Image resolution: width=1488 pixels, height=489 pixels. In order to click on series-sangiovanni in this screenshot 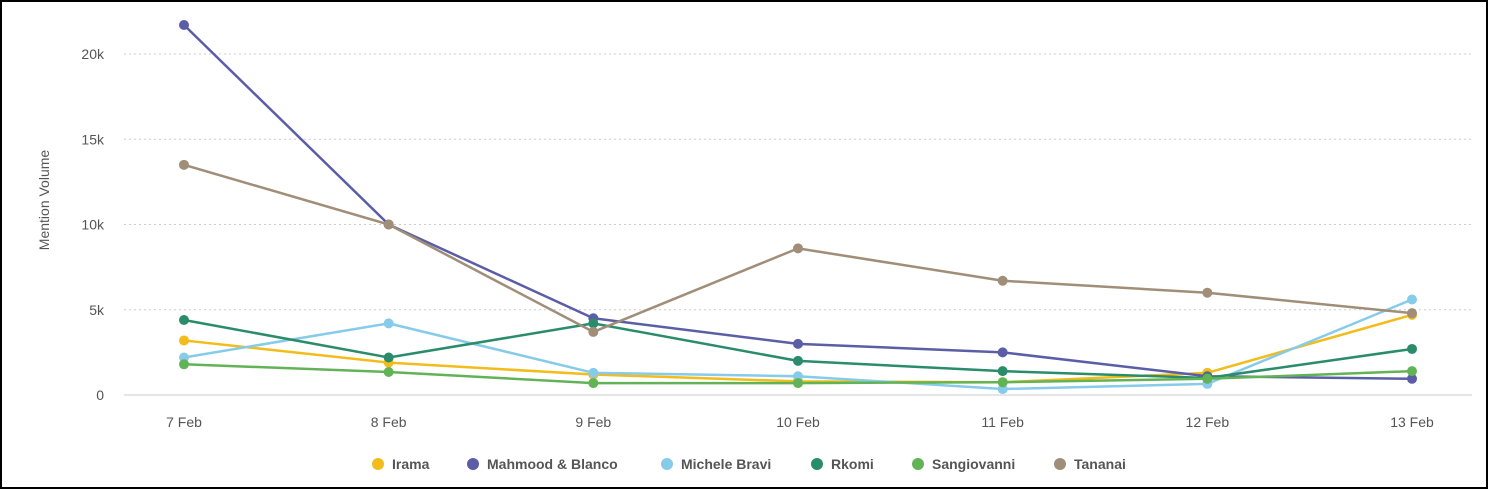, I will do `click(798, 374)`.